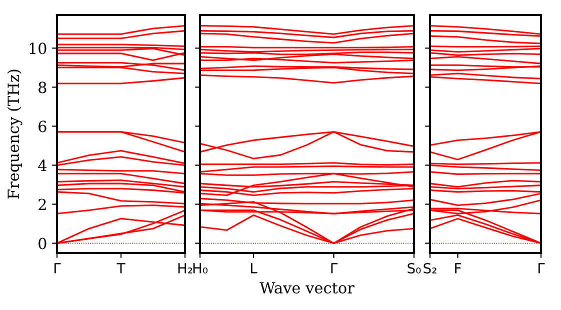 The width and height of the screenshot is (561, 310). Describe the element at coordinates (42, 204) in the screenshot. I see `y-tick-label: 2` at that location.